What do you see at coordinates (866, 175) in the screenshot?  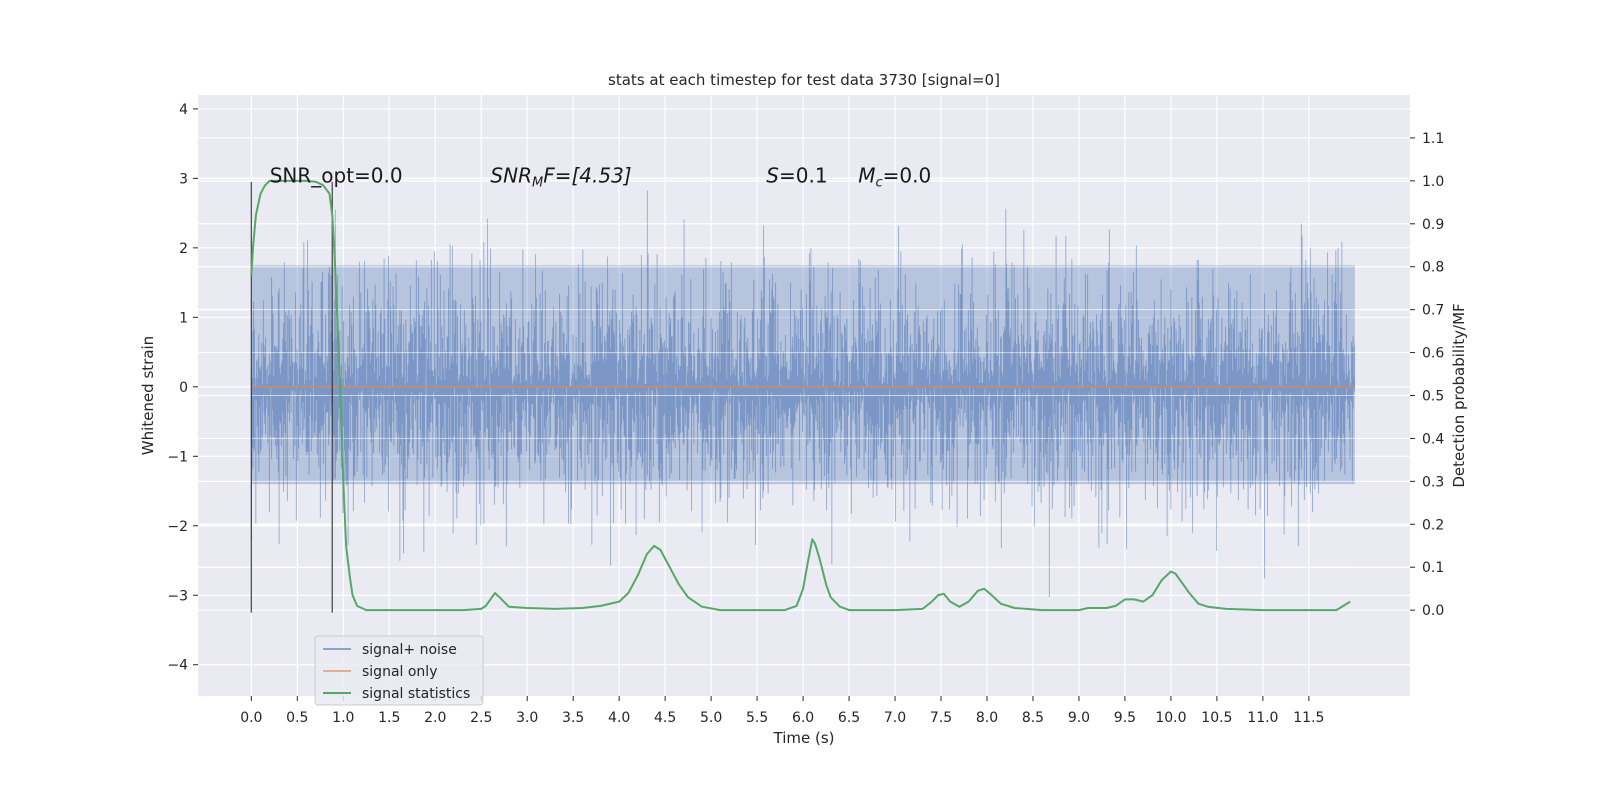 I see `mc-val-main: M` at bounding box center [866, 175].